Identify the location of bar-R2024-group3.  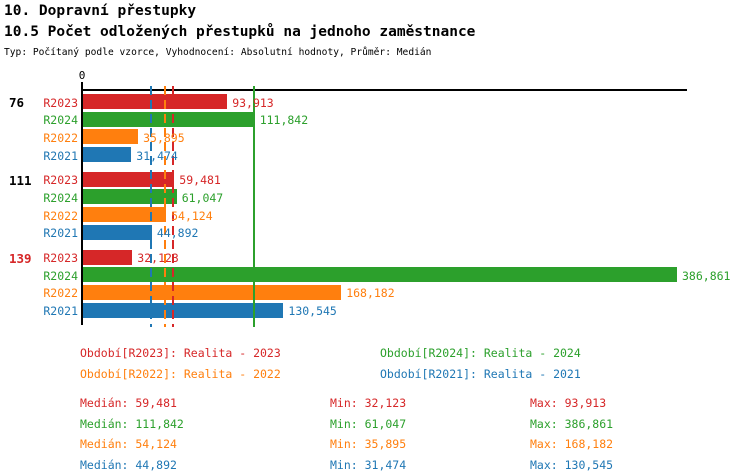
(380, 275).